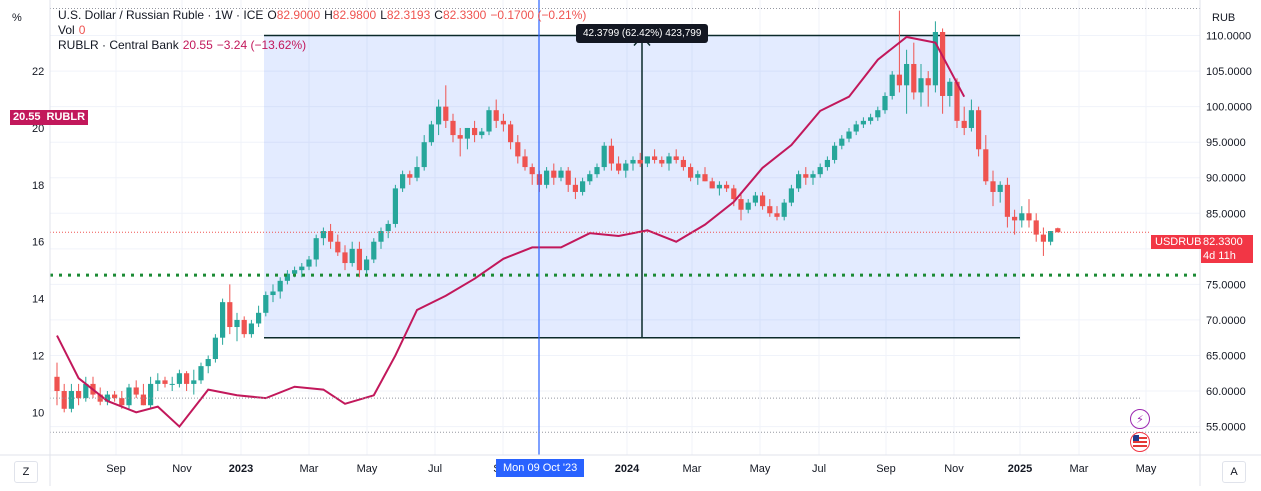 The image size is (1261, 491). What do you see at coordinates (66, 30) in the screenshot?
I see `legend-volume-label: Vol` at bounding box center [66, 30].